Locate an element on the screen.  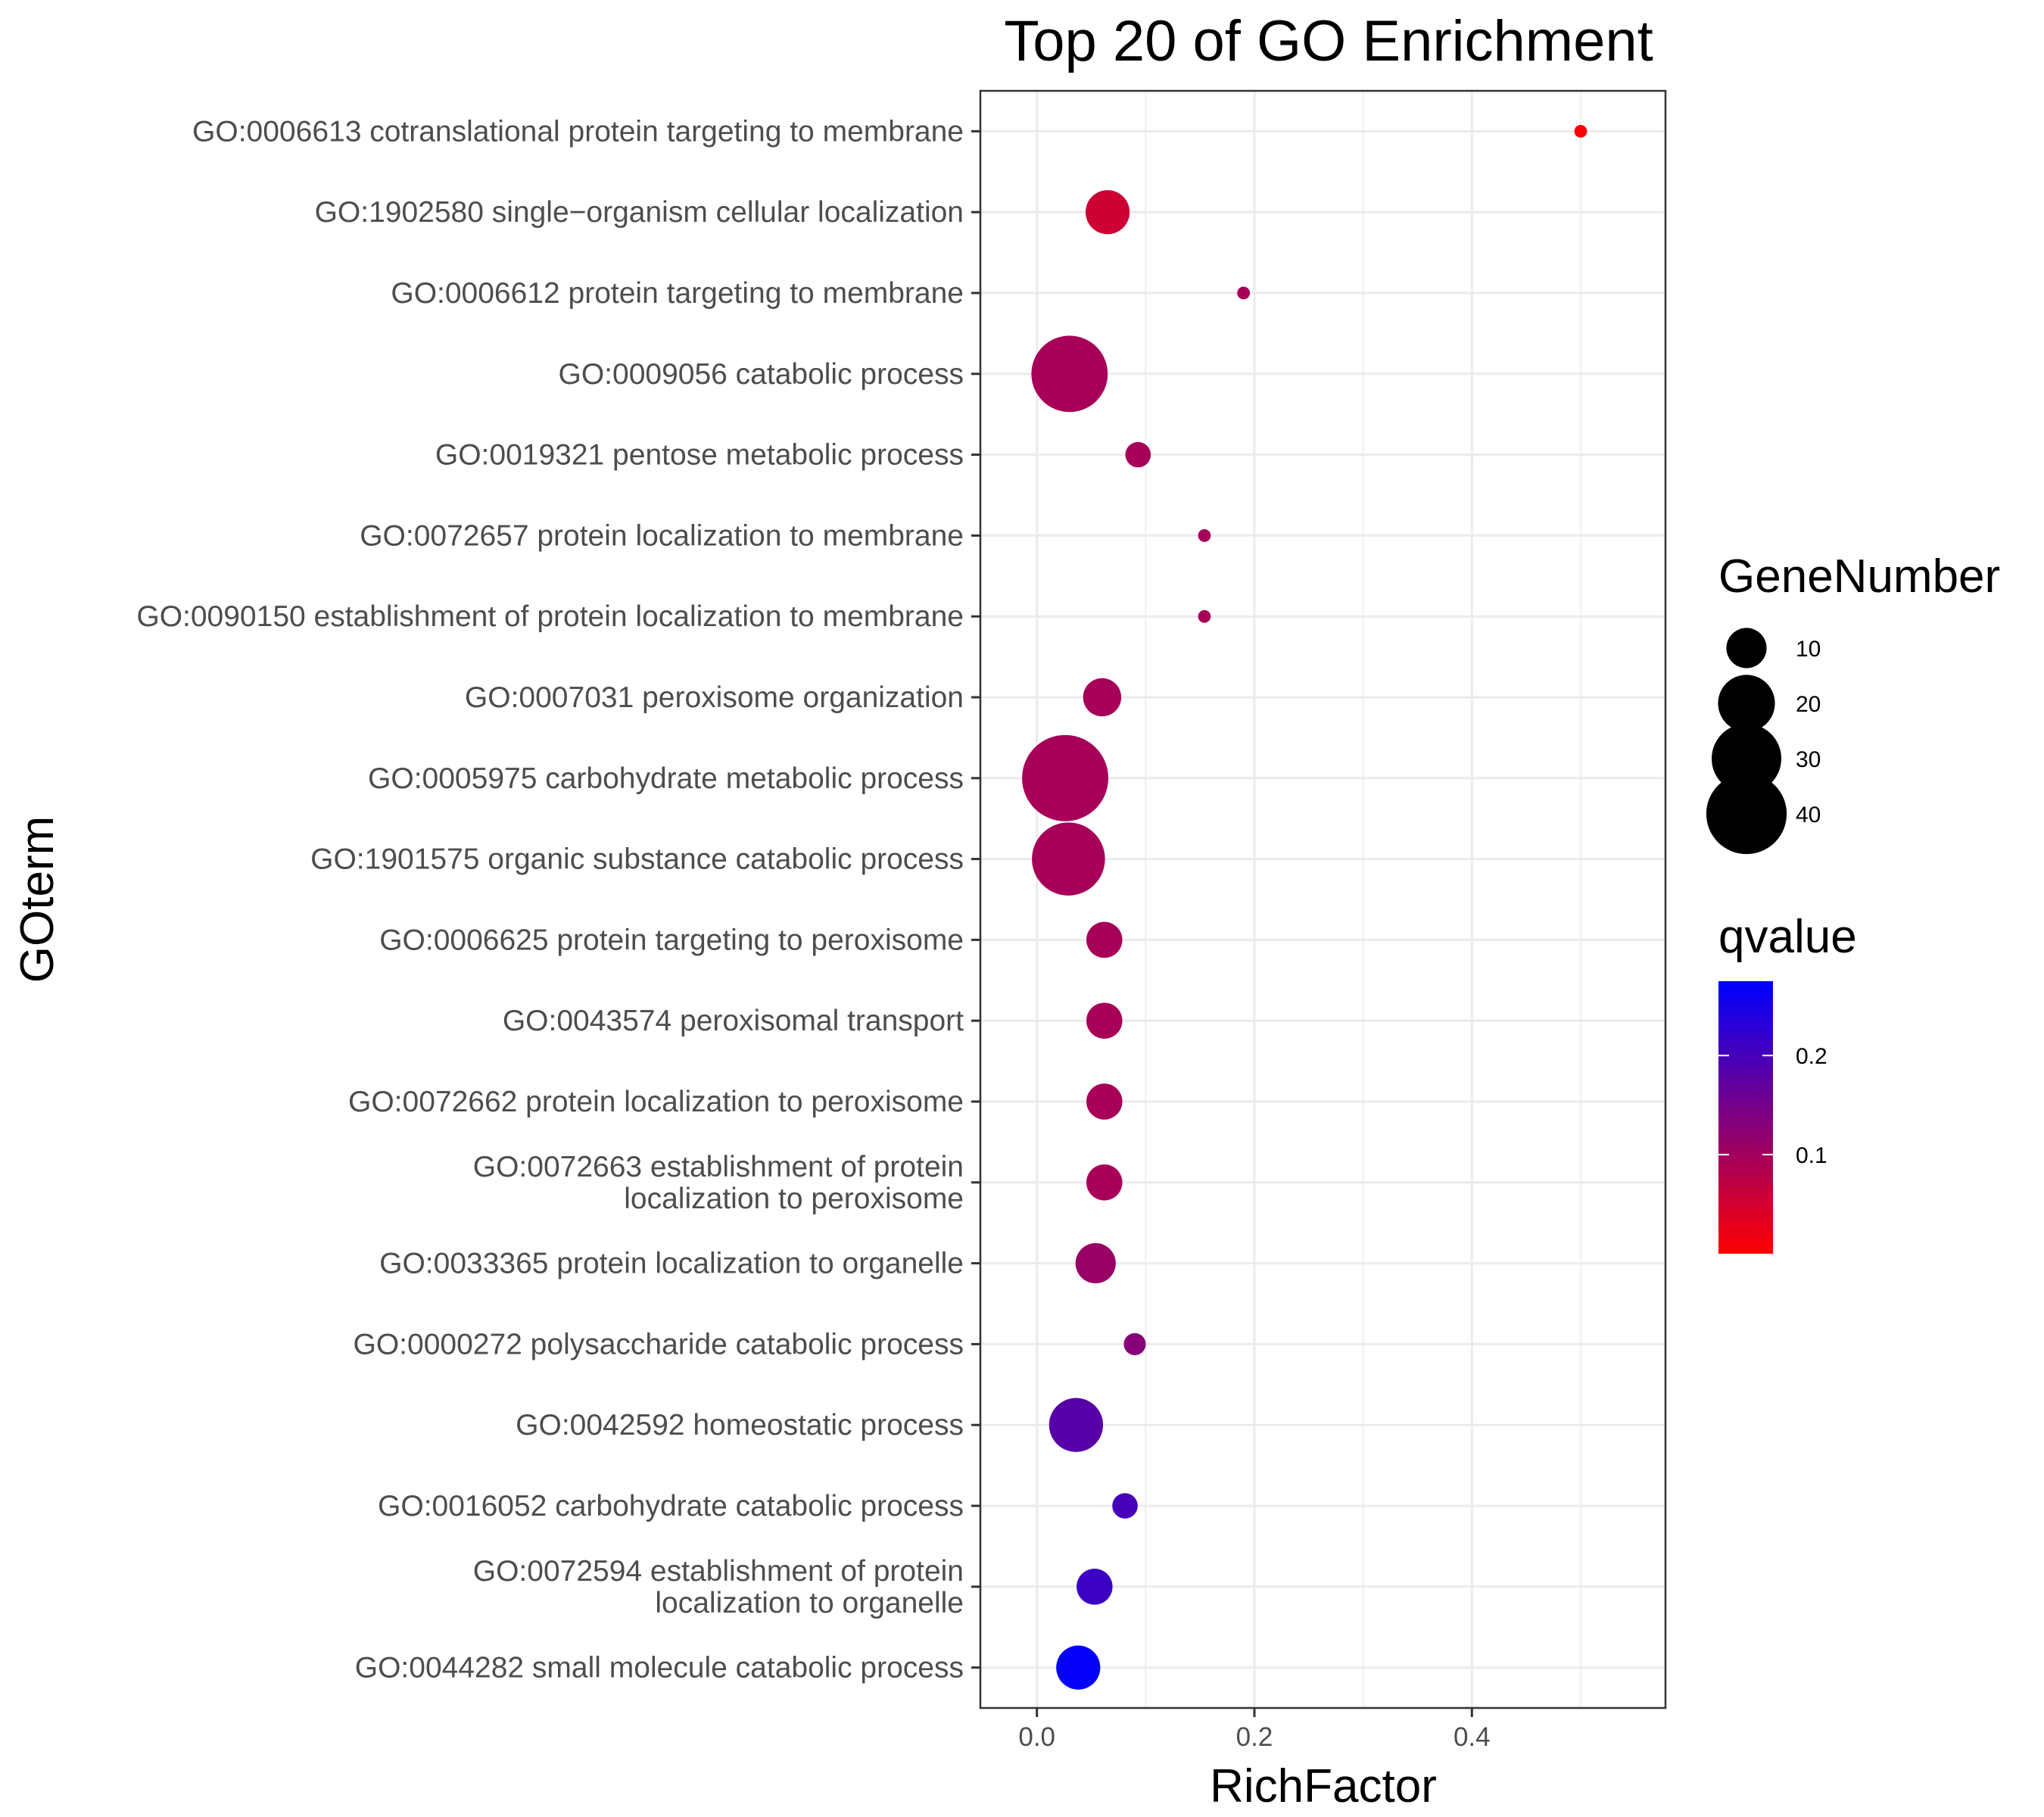
x-tick-label: 0.4 is located at coordinates (1472, 1737).